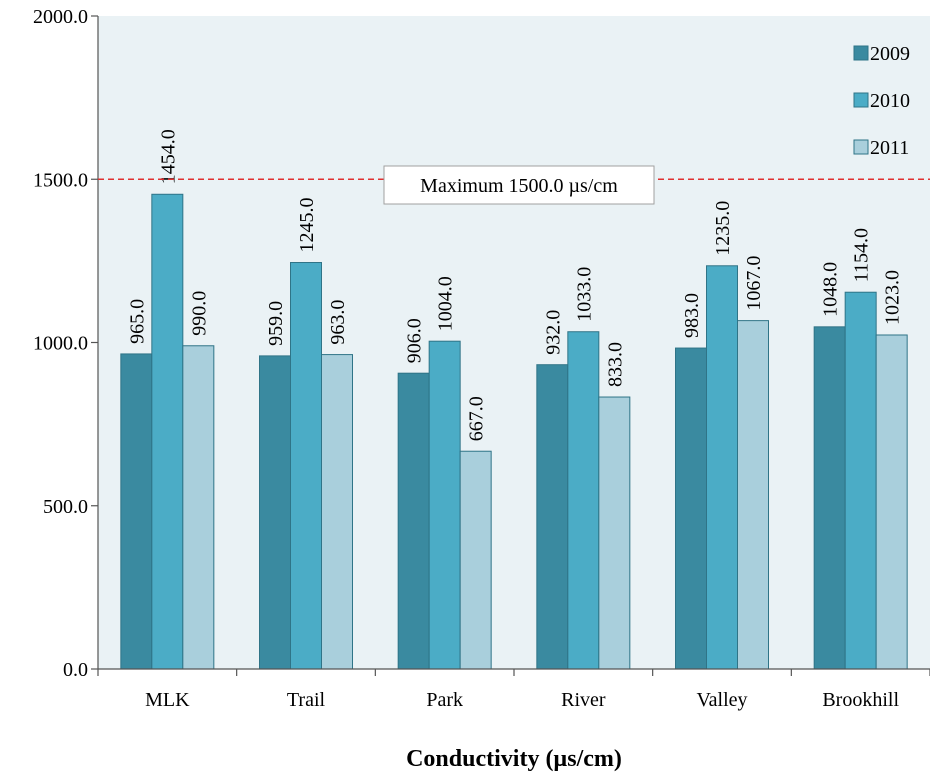  I want to click on data-label: 965.0, so click(137, 321).